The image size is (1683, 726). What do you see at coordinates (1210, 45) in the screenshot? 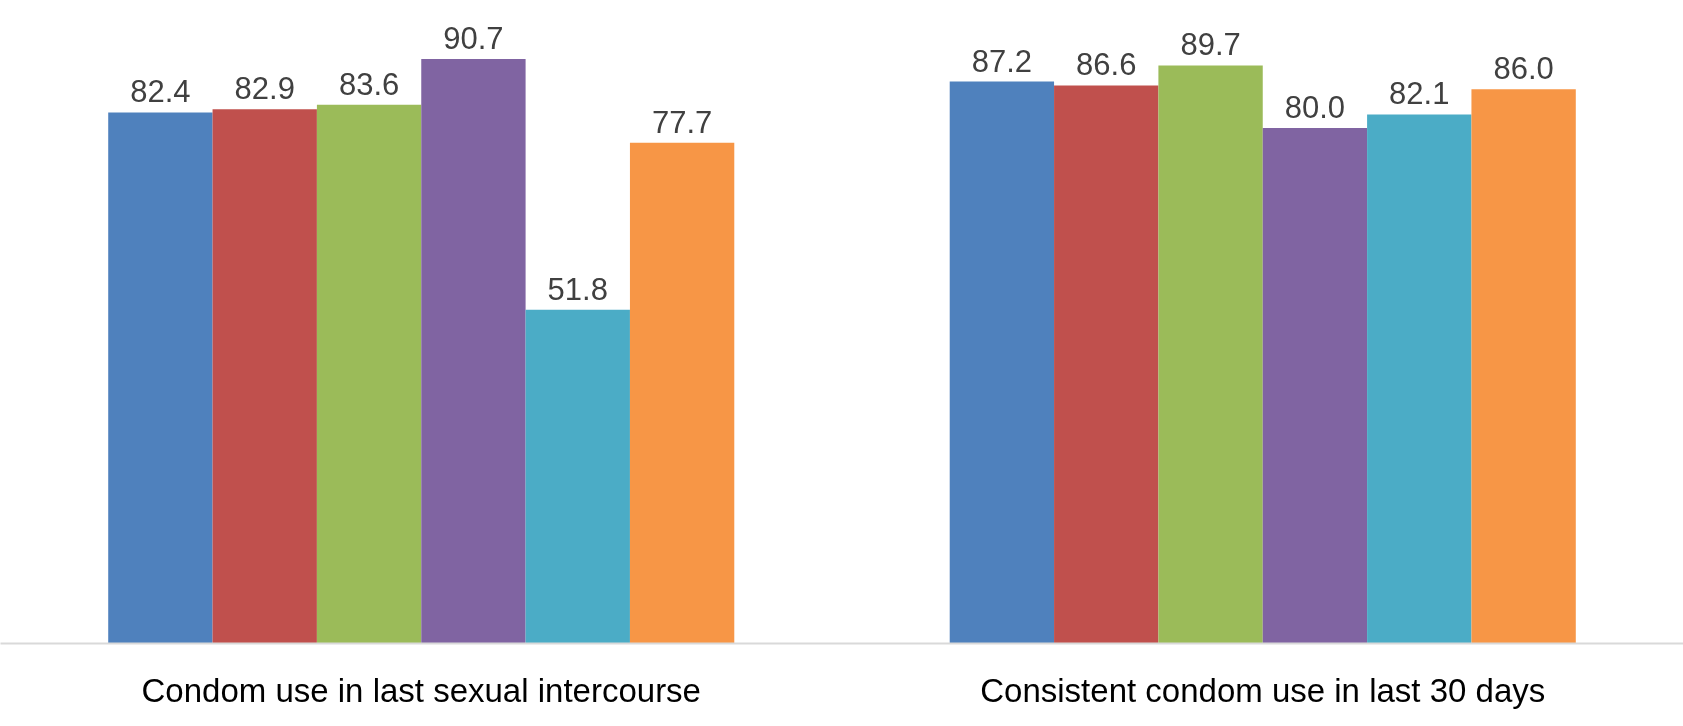
I see `data-label: 89.7` at bounding box center [1210, 45].